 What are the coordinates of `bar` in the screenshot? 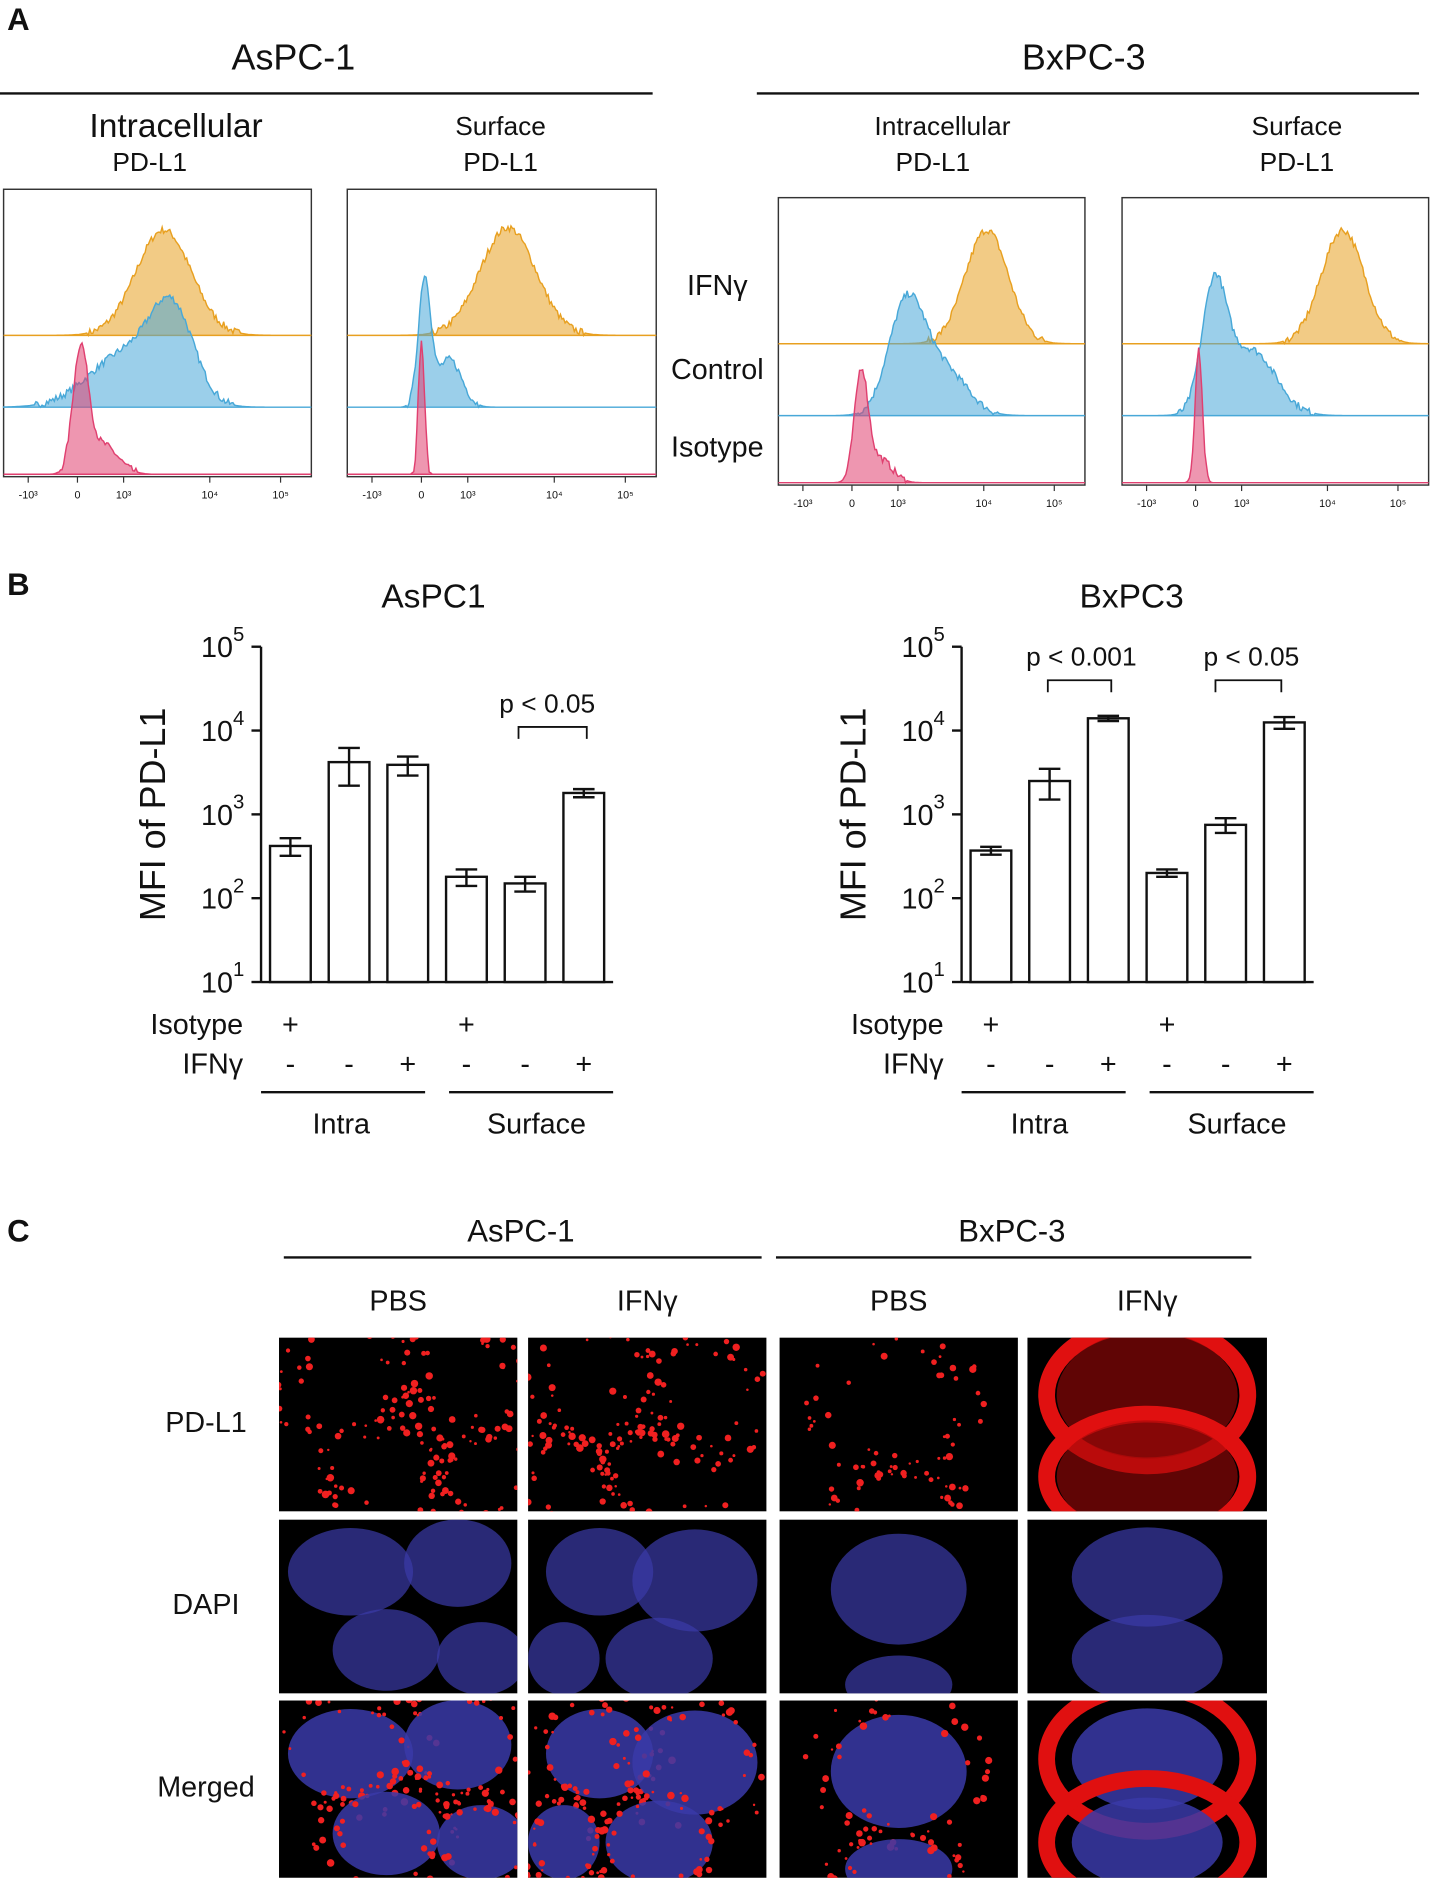 It's located at (1226, 903).